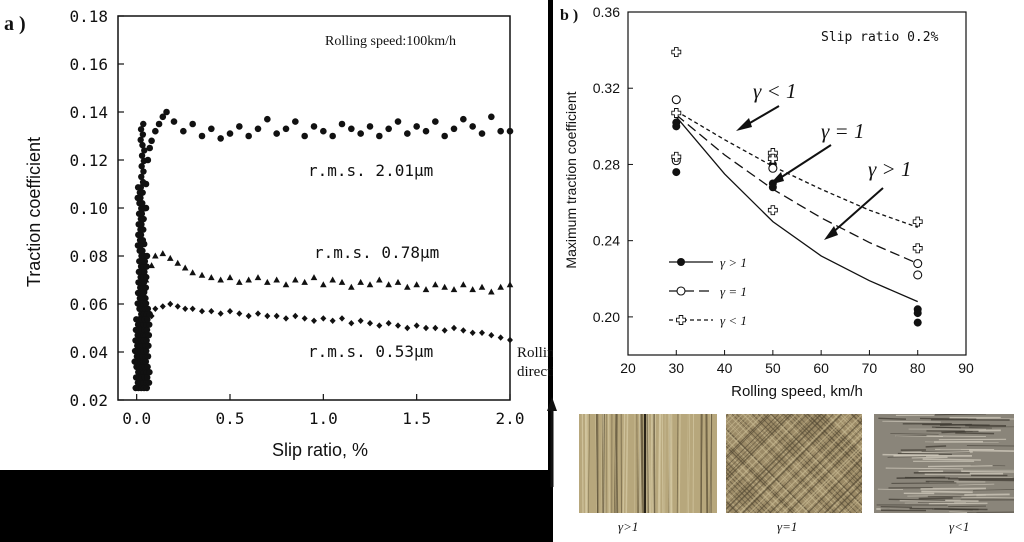 The width and height of the screenshot is (1024, 542). What do you see at coordinates (370, 170) in the screenshot?
I see `rms-label-1: r.m.s. 2.01μm` at bounding box center [370, 170].